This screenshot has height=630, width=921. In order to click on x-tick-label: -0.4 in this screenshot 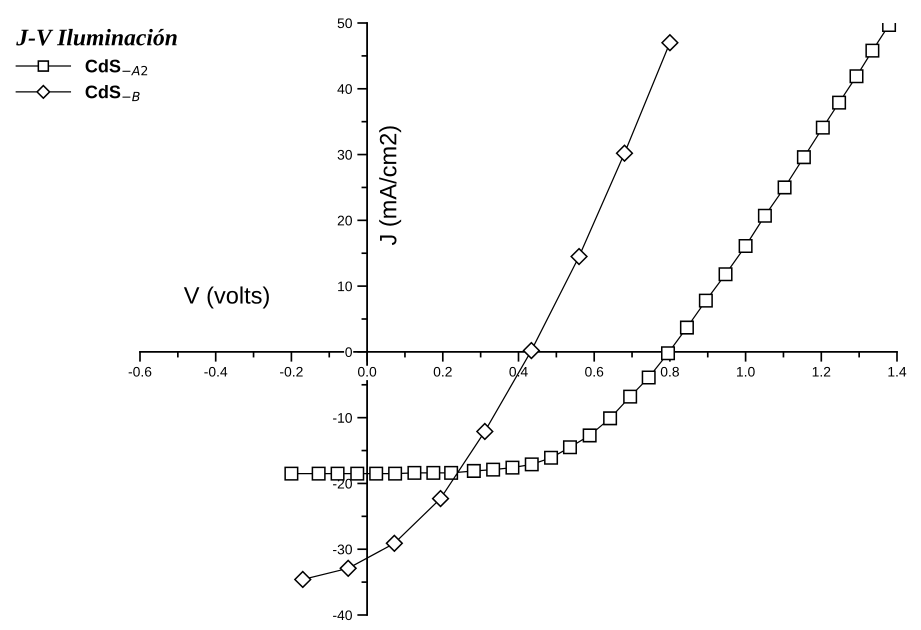, I will do `click(216, 371)`.